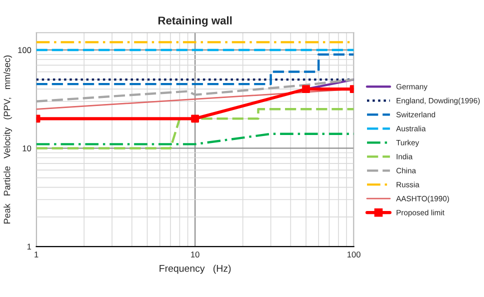  I want to click on x-tick-label: 10, so click(195, 255).